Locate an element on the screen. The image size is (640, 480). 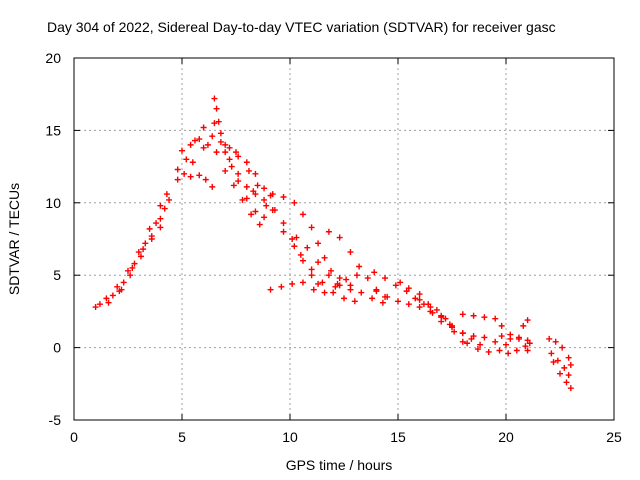
x-tick-label: 0 is located at coordinates (74, 437).